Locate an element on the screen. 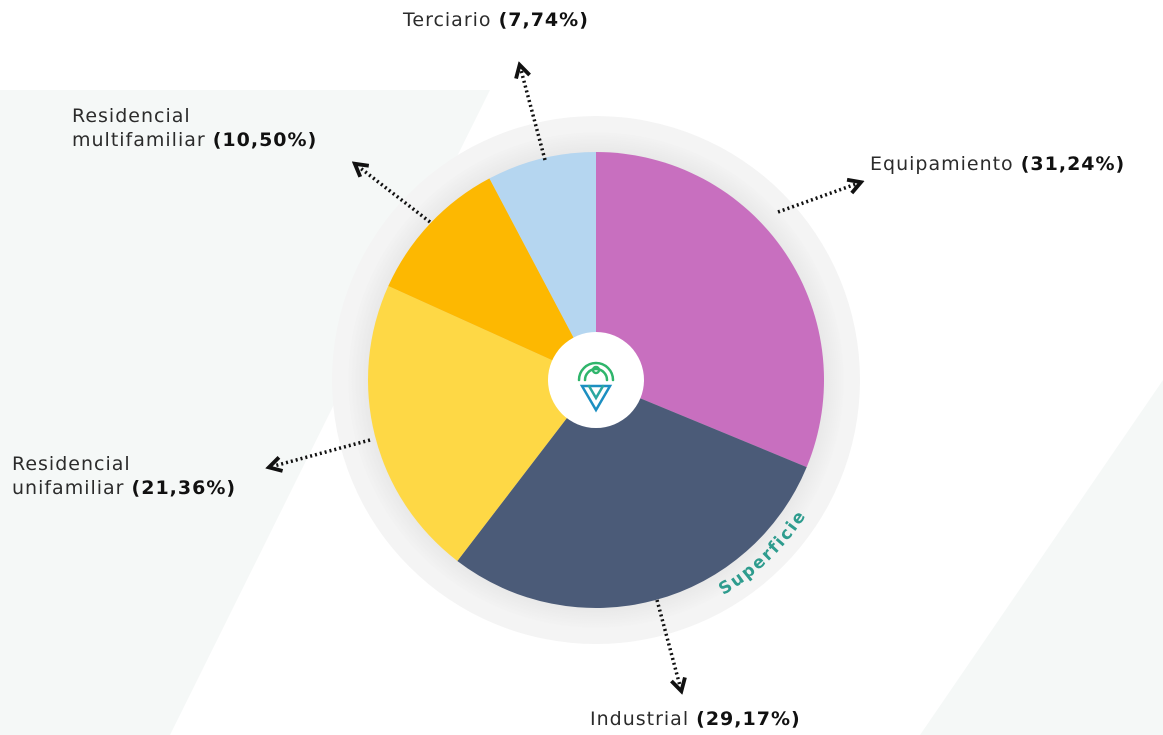  center-badge is located at coordinates (596, 380).